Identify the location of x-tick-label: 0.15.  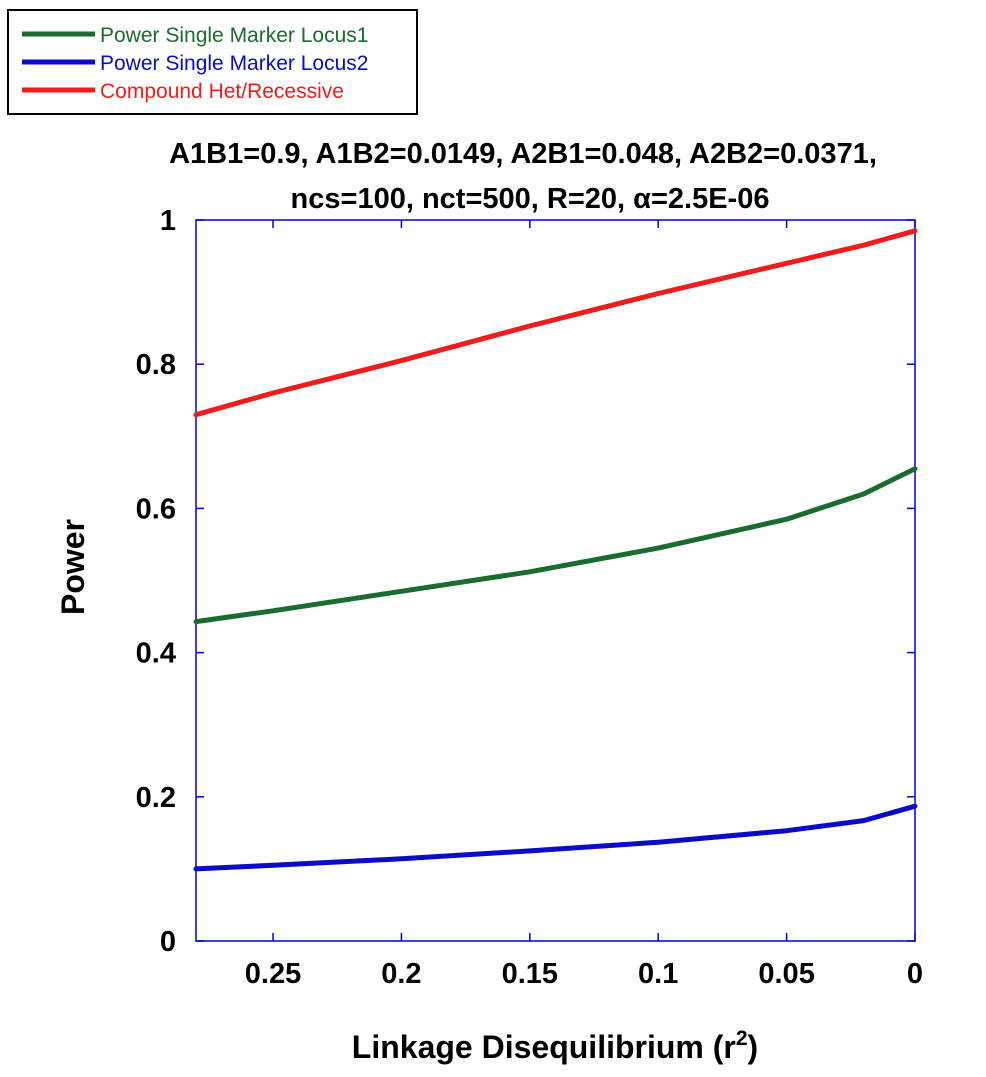
(530, 974).